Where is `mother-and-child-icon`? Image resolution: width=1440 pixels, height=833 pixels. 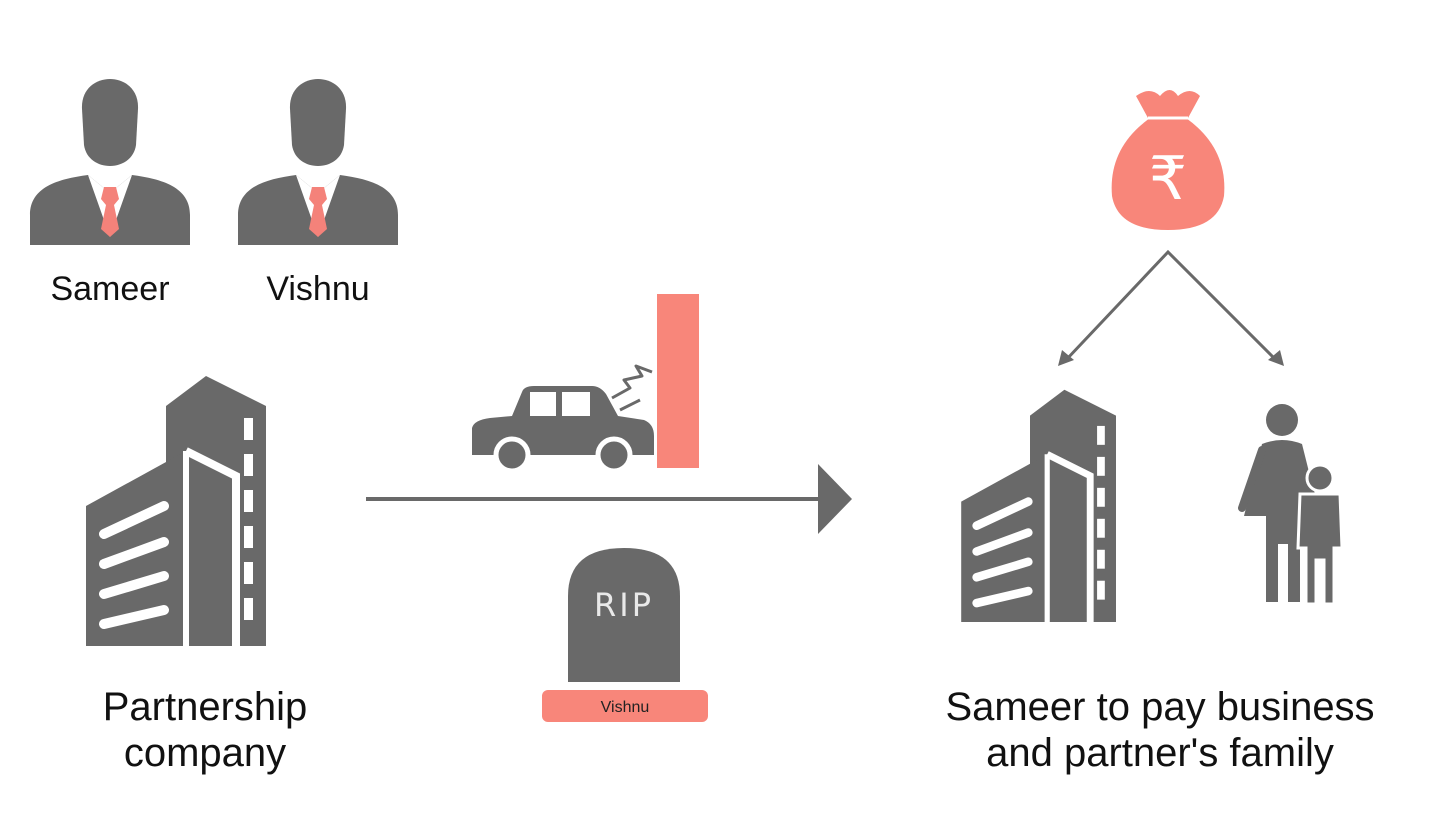
mother-and-child-icon is located at coordinates (1291, 505).